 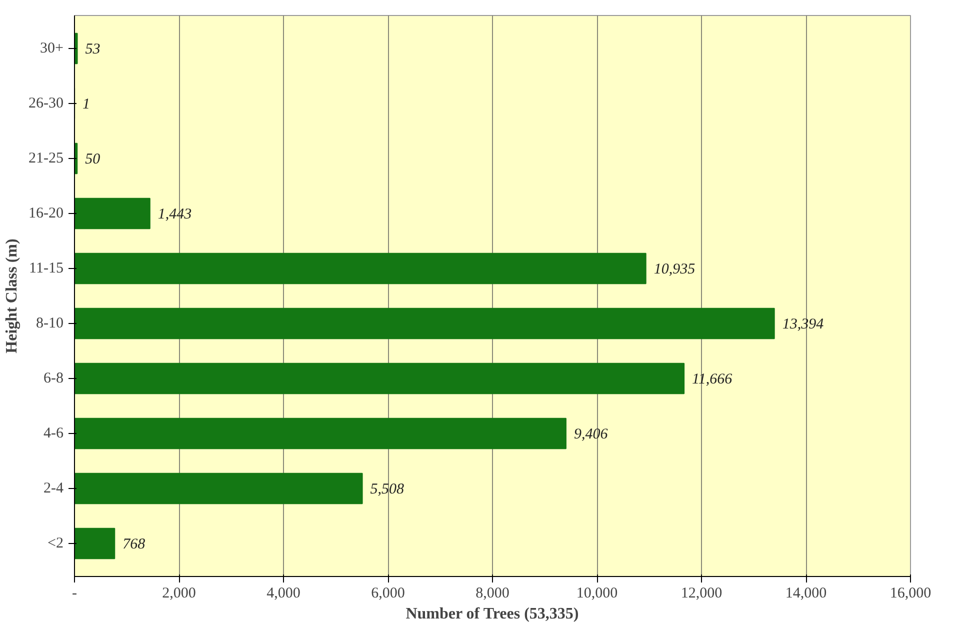 I want to click on data-label: 1,443, so click(x=175, y=214).